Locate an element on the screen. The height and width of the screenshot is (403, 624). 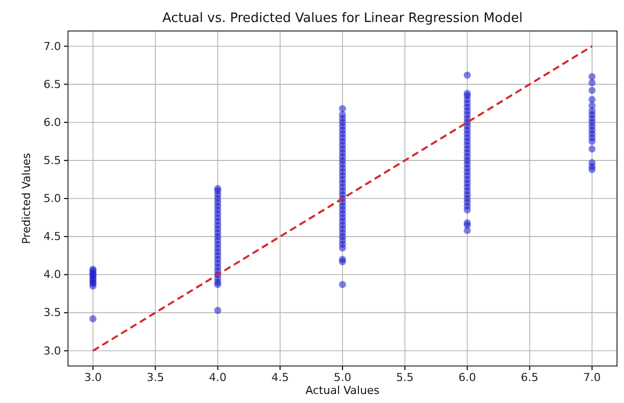
y-axis-title: Predicted Values is located at coordinates (26, 198).